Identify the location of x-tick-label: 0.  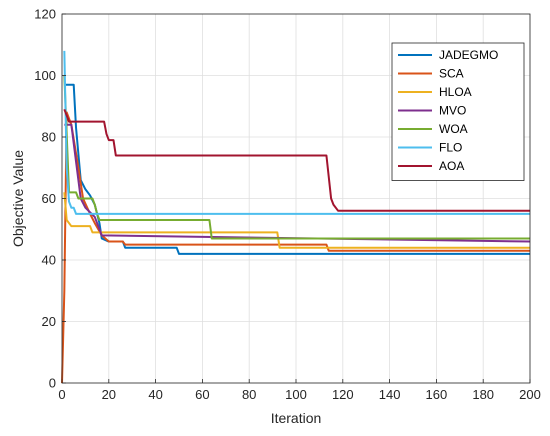
(61, 394).